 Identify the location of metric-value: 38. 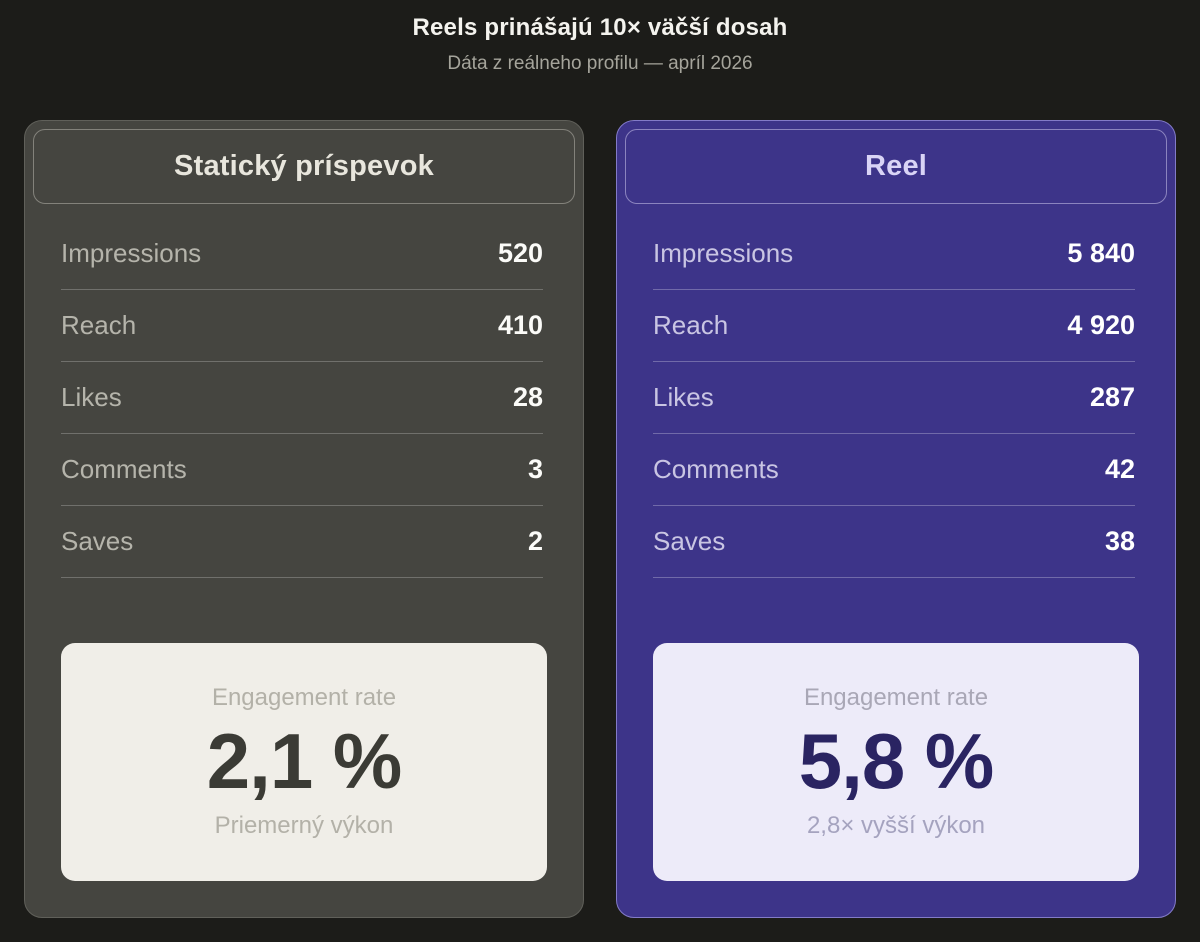
(1119, 540).